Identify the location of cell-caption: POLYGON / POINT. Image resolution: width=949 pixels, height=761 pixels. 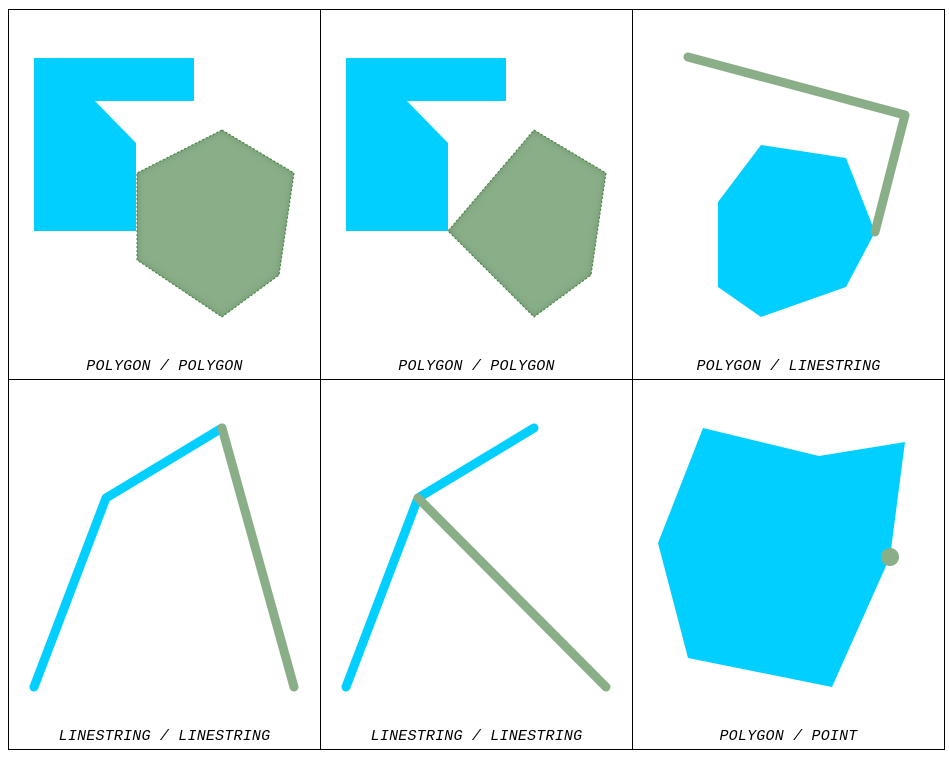
(788, 736).